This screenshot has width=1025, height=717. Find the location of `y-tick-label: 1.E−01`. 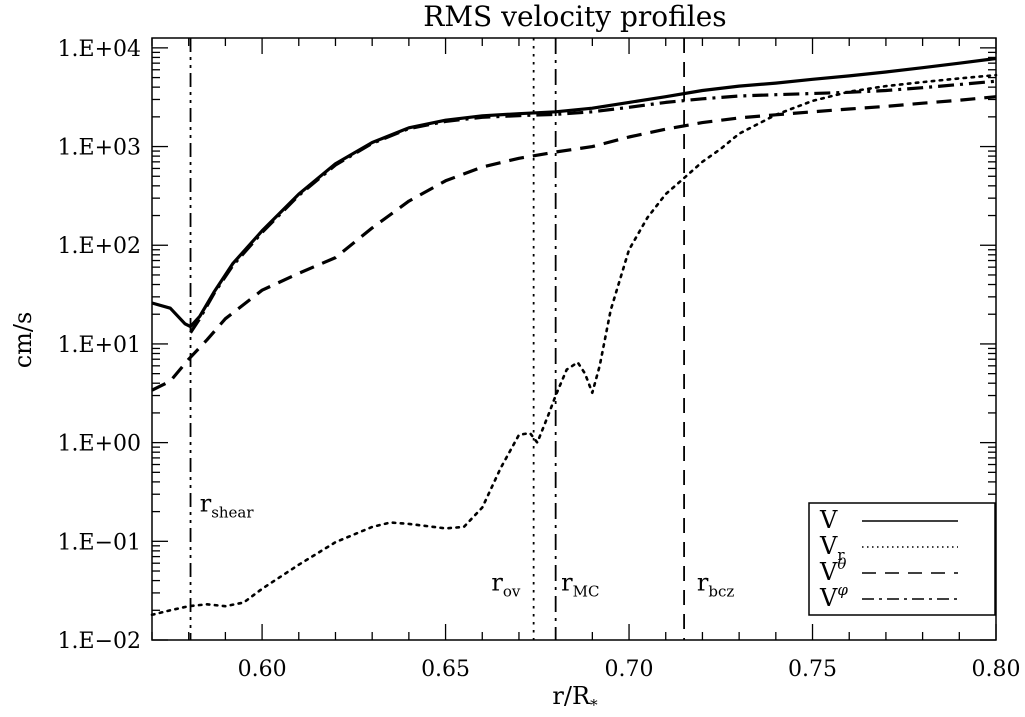

y-tick-label: 1.E−01 is located at coordinates (99, 542).